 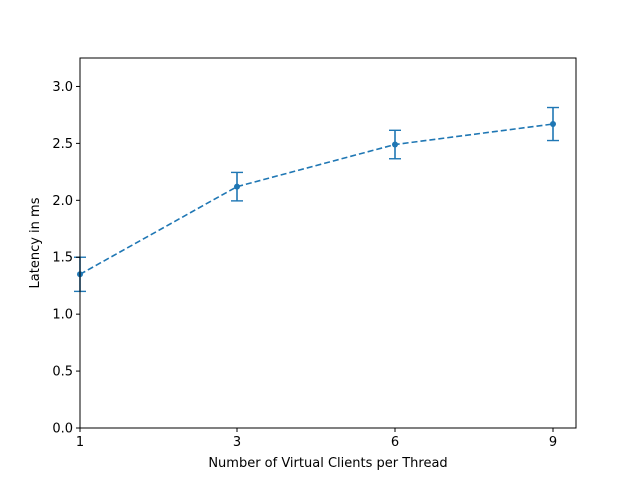 I want to click on y-tick-label: 2.5, so click(x=62, y=144).